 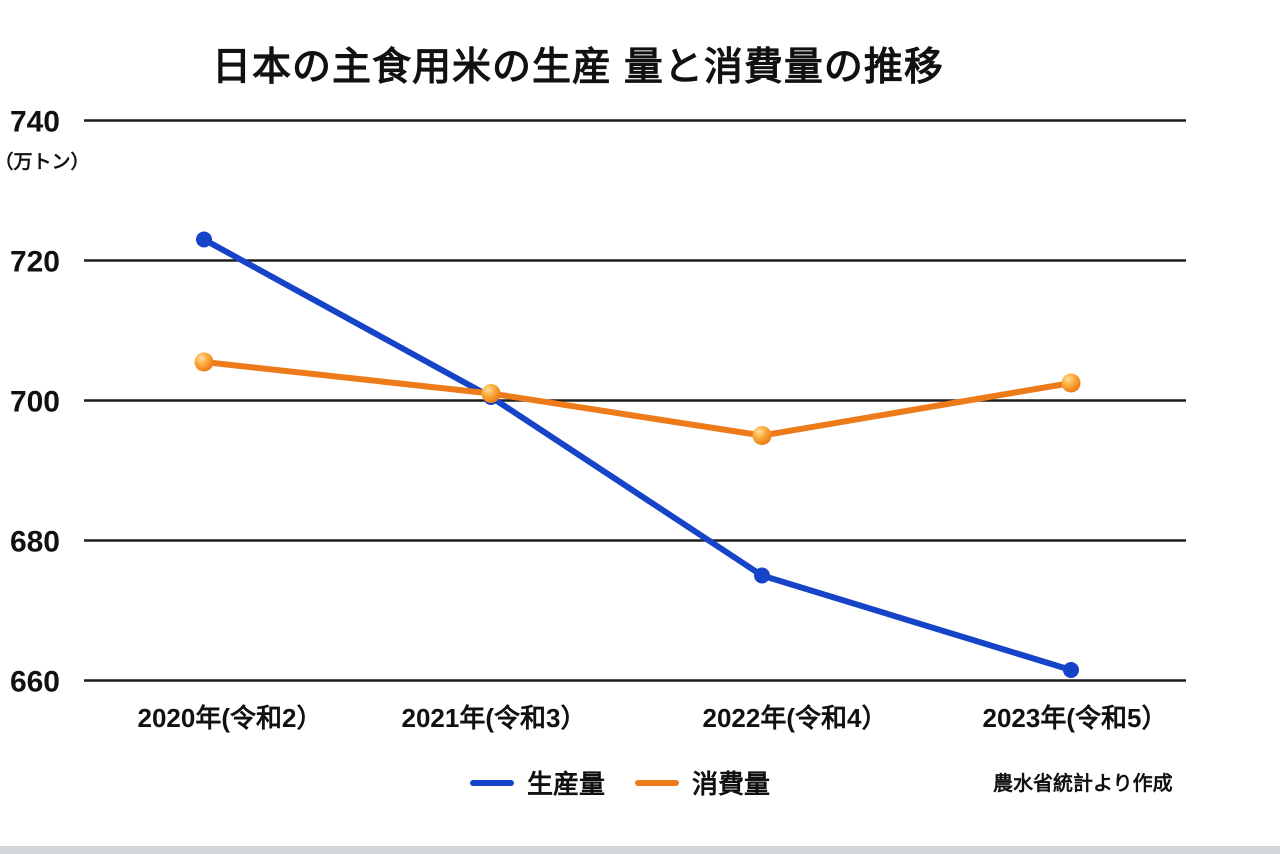 I want to click on x-tick-label: 2021年(令和3）, so click(x=494, y=718).